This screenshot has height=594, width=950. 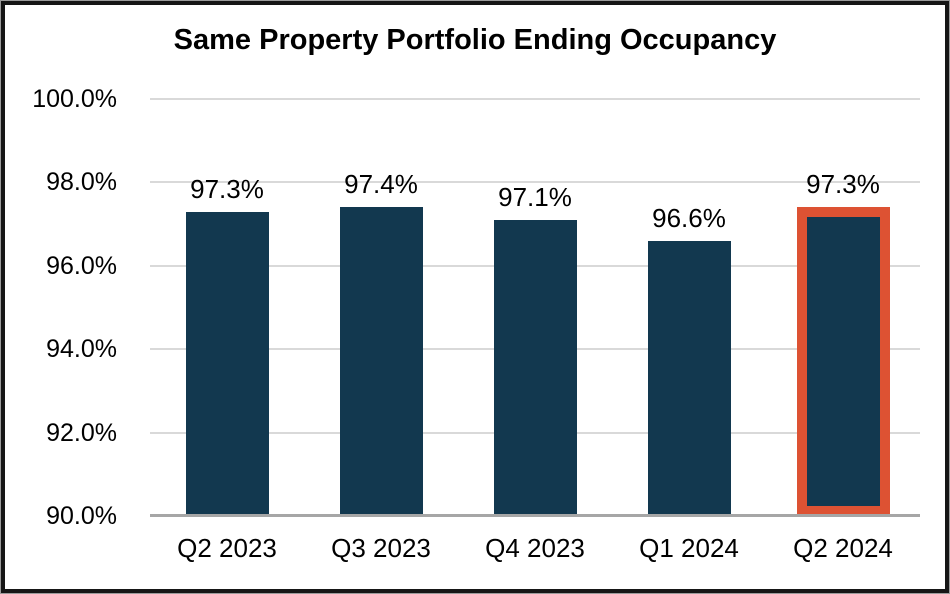 What do you see at coordinates (689, 378) in the screenshot?
I see `bar-q1-2024` at bounding box center [689, 378].